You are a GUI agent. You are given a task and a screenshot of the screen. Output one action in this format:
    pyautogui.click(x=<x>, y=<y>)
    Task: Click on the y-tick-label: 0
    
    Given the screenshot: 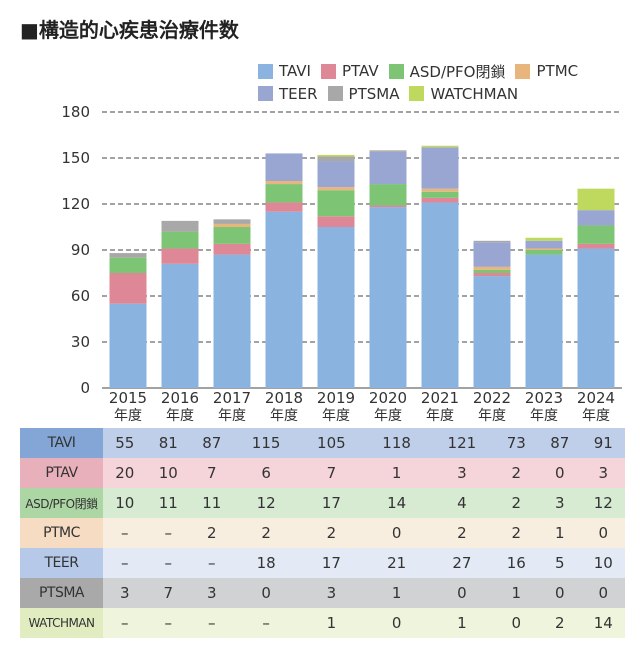 What is the action you would take?
    pyautogui.click(x=85, y=388)
    